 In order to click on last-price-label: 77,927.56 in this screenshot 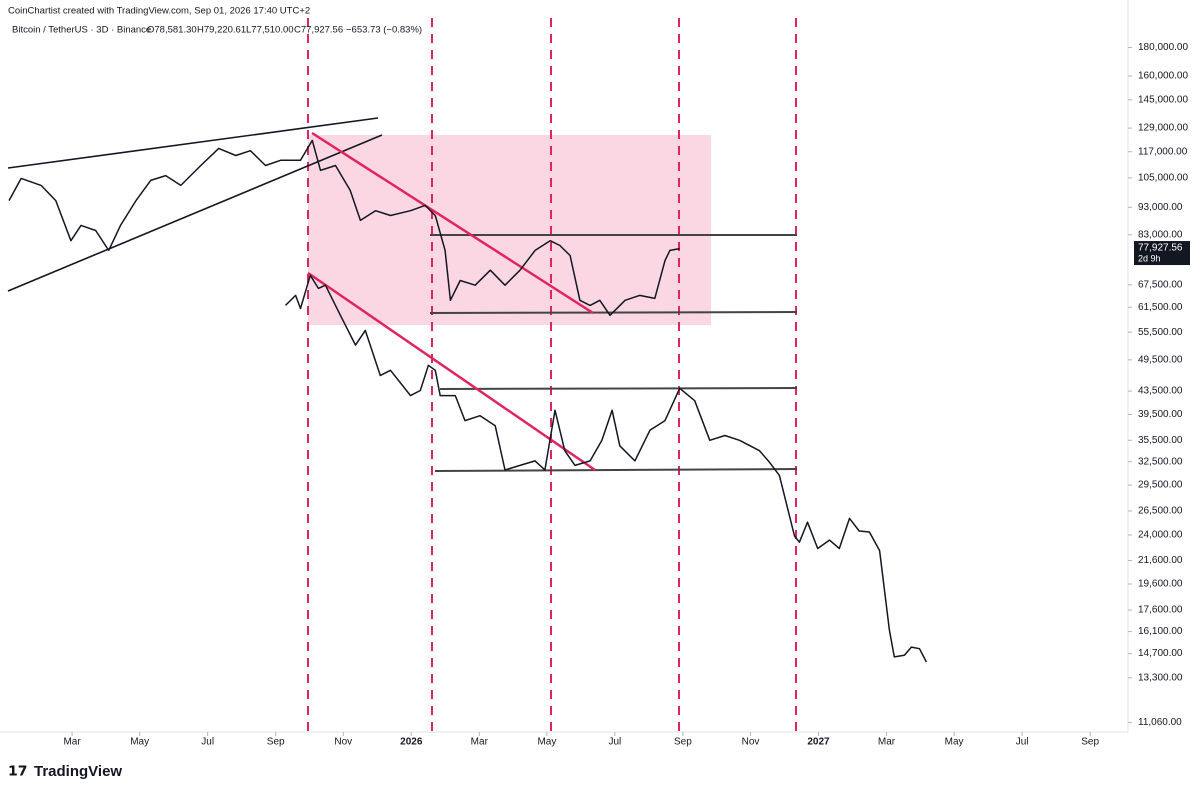, I will do `click(1160, 248)`.